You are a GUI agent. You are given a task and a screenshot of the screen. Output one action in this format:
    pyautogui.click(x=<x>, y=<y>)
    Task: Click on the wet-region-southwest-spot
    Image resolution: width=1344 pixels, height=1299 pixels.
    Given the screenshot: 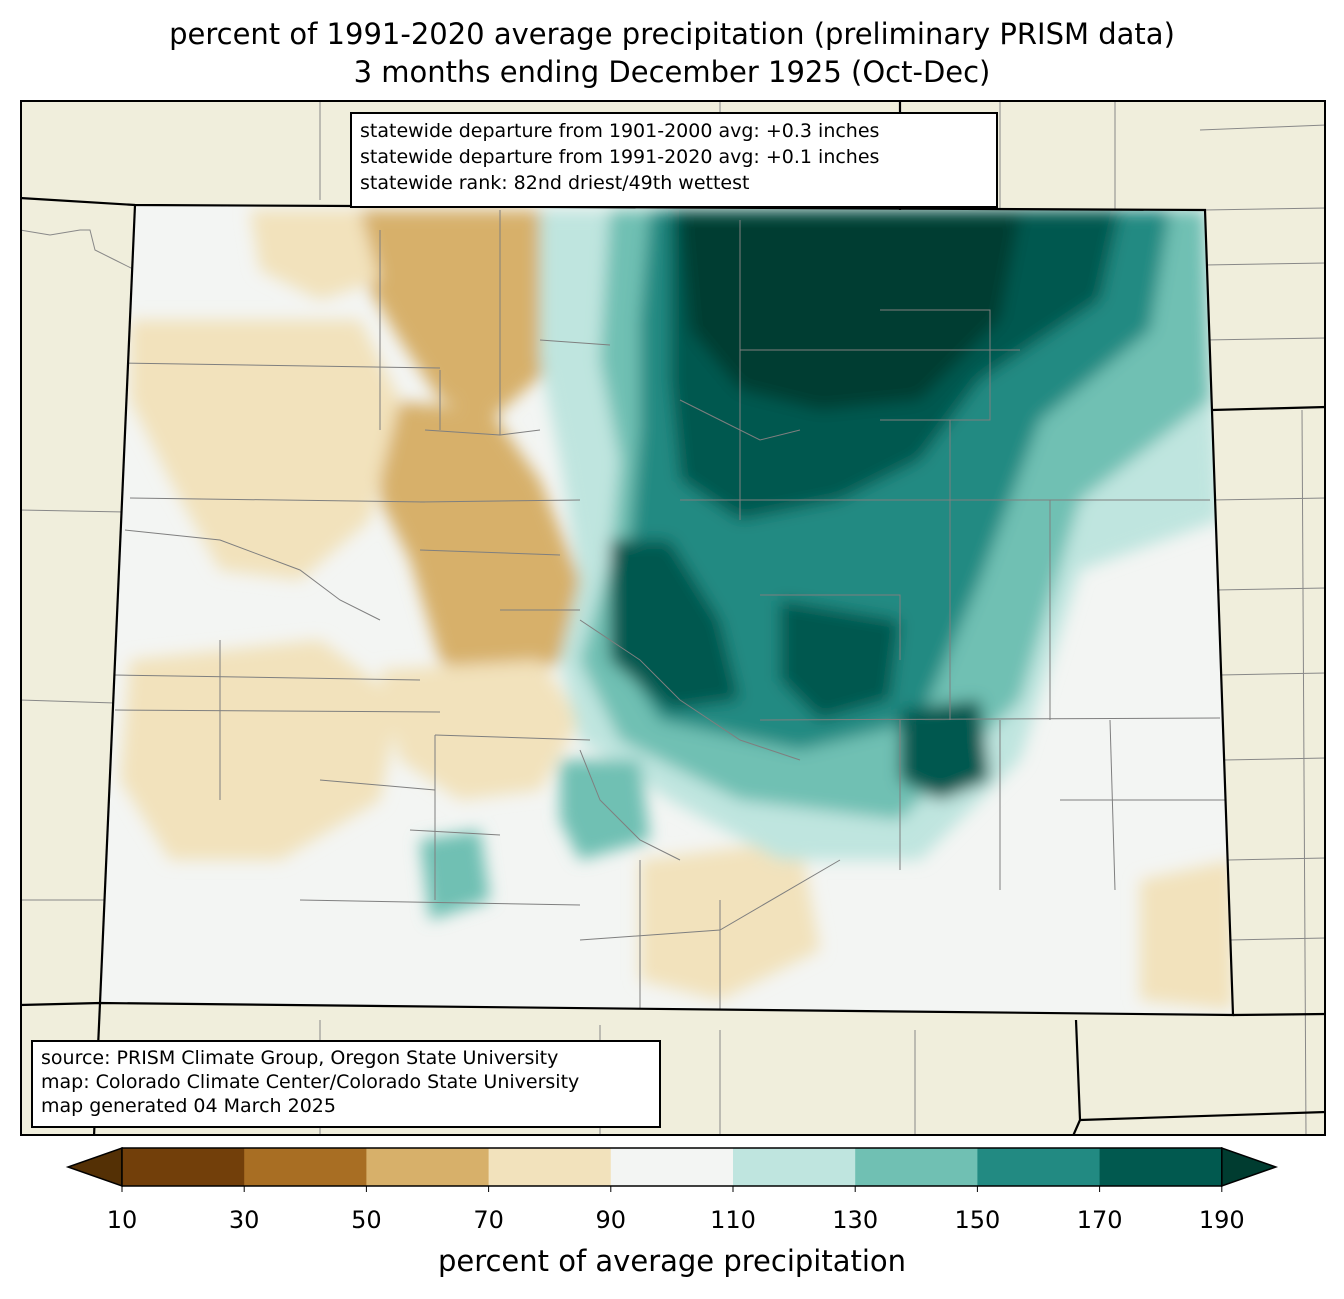 What is the action you would take?
    pyautogui.click(x=605, y=810)
    